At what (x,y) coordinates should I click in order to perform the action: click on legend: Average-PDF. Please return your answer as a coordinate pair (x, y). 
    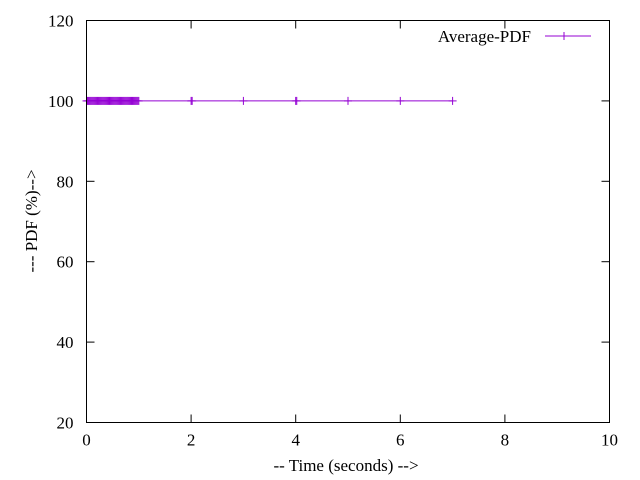
    Looking at the image, I should click on (514, 36).